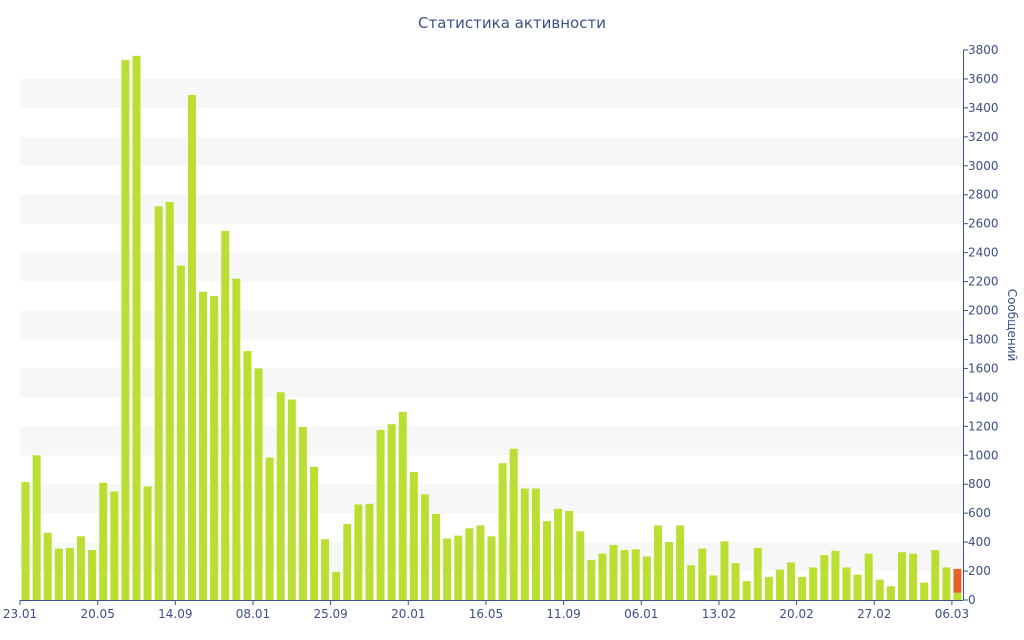 Image resolution: width=1024 pixels, height=640 pixels. I want to click on x-tick-label: 11.09, so click(563, 614).